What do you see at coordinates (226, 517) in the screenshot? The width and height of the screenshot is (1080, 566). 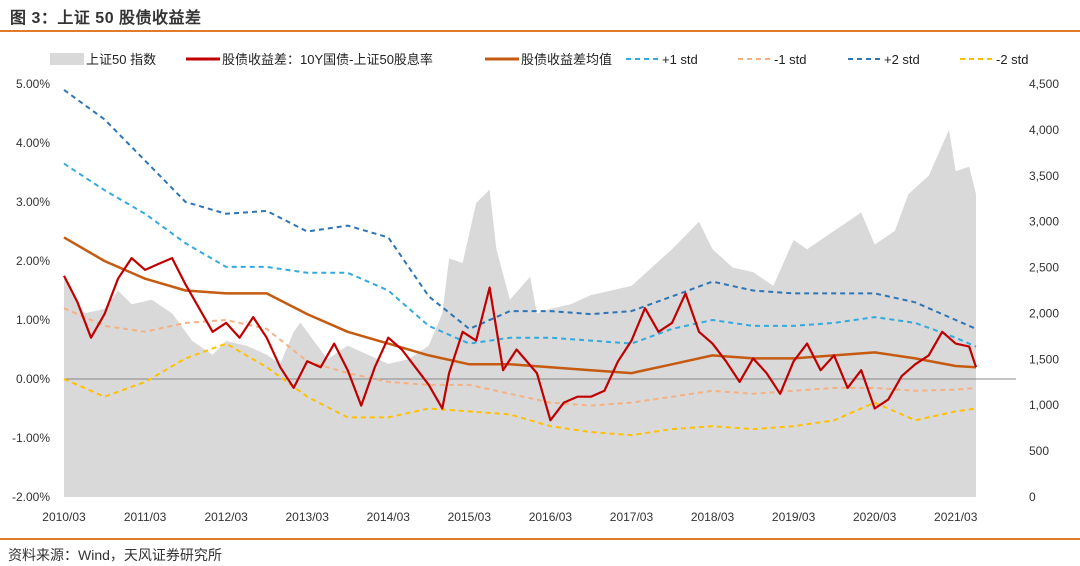 I see `x-tick-label: 2012/03` at bounding box center [226, 517].